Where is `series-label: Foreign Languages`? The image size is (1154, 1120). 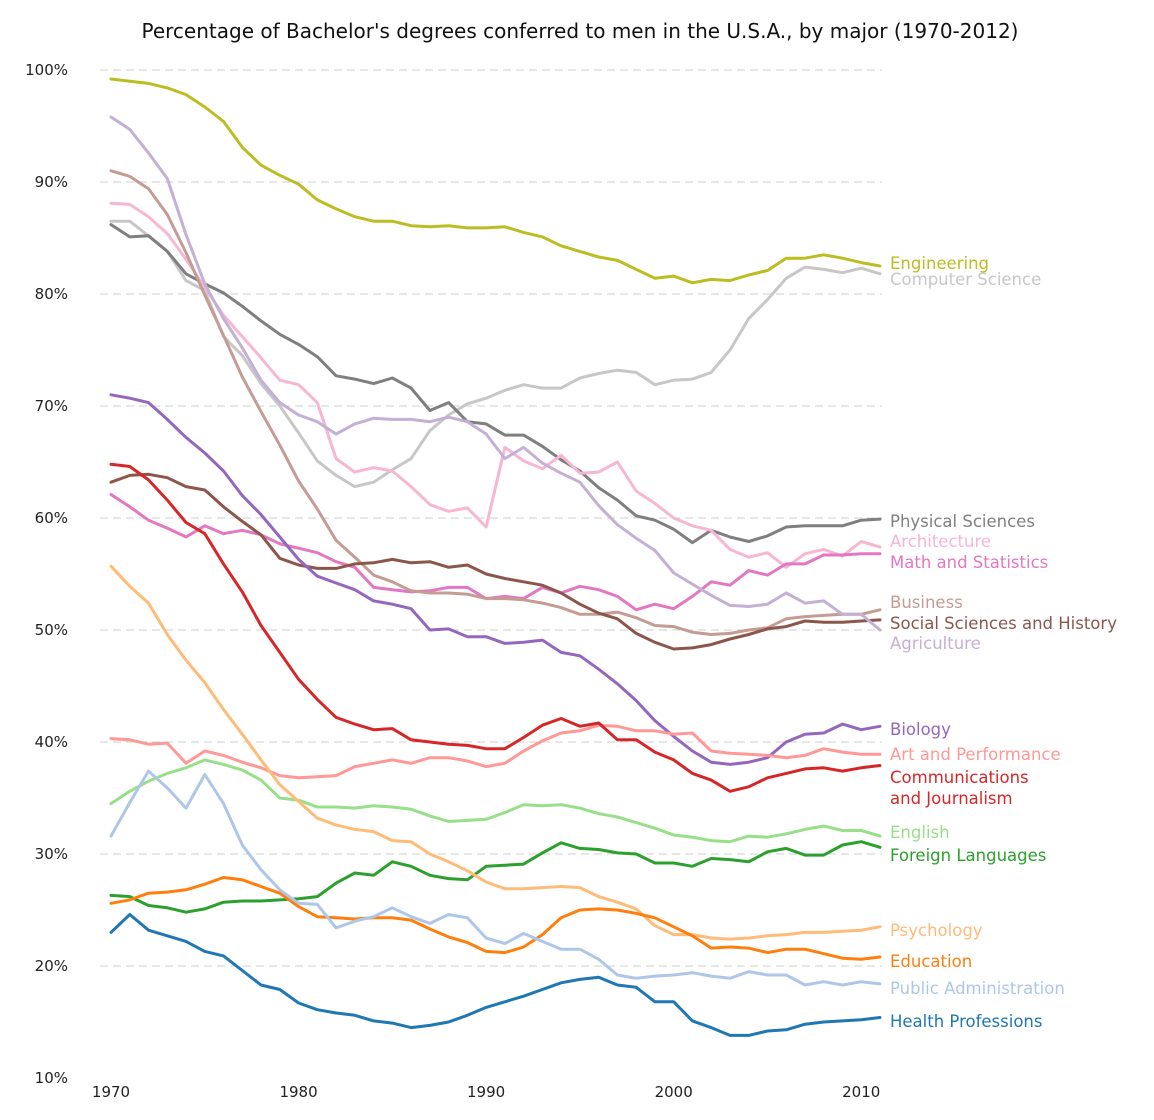
series-label: Foreign Languages is located at coordinates (968, 855).